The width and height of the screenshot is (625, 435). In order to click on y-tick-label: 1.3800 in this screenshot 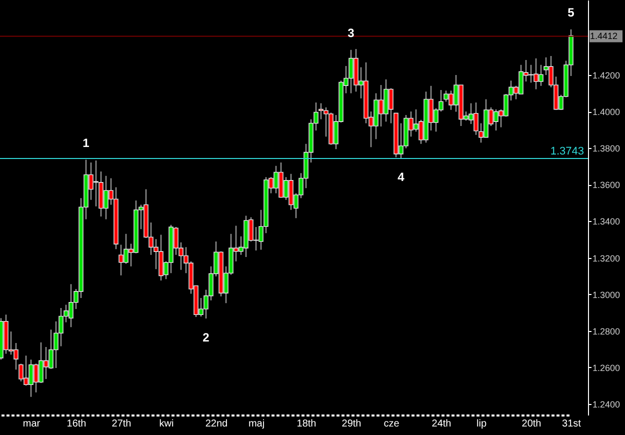, I will do `click(606, 149)`.